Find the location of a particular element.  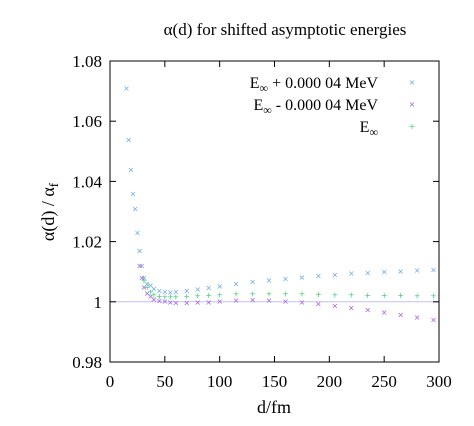

x-tick-label: 0 is located at coordinates (110, 381).